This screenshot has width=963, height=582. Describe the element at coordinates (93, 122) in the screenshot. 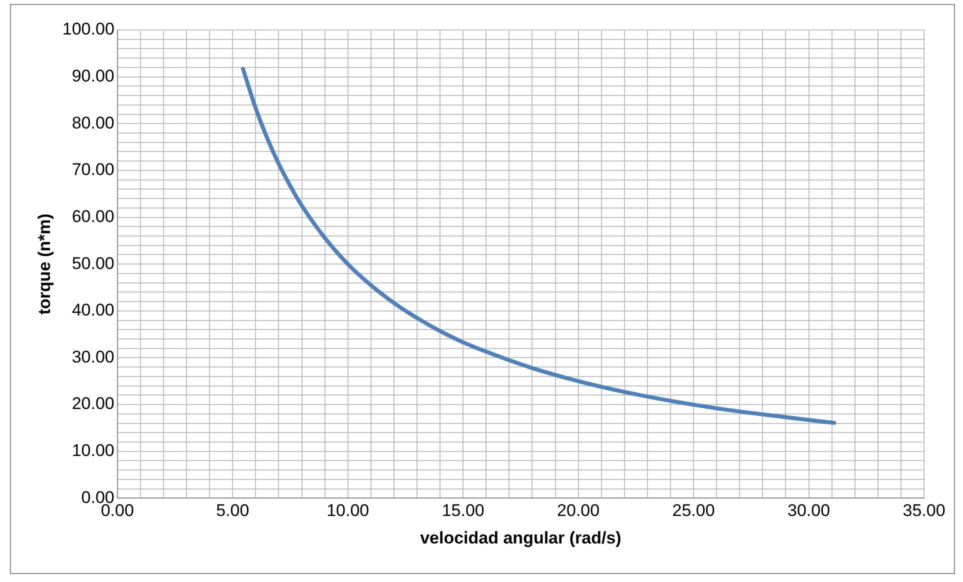

I see `y-tick-label: 80.00` at that location.